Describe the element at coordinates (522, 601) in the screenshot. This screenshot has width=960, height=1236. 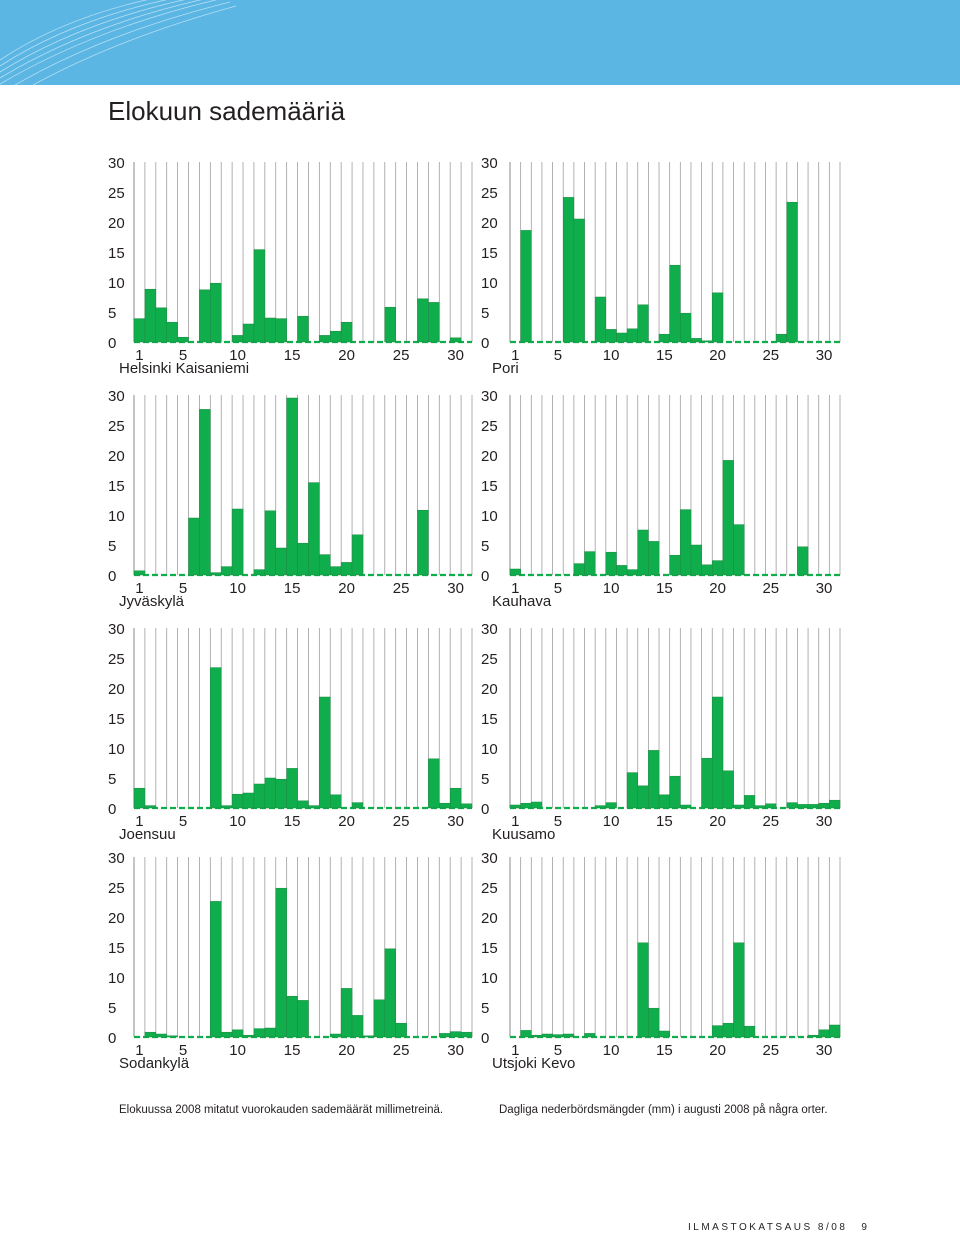
I see `station-name: Kauhava` at that location.